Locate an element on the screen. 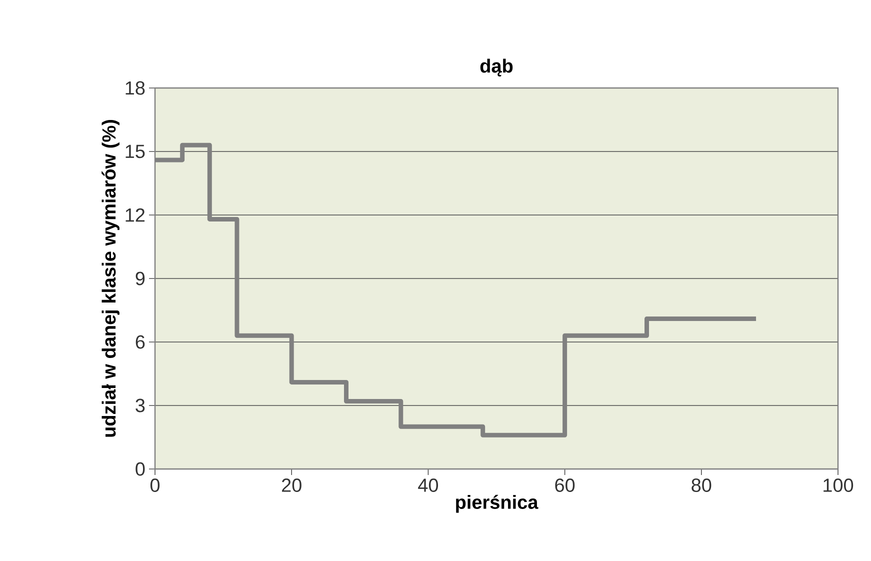 The height and width of the screenshot is (561, 871). x-tick-label: 20 is located at coordinates (292, 485).